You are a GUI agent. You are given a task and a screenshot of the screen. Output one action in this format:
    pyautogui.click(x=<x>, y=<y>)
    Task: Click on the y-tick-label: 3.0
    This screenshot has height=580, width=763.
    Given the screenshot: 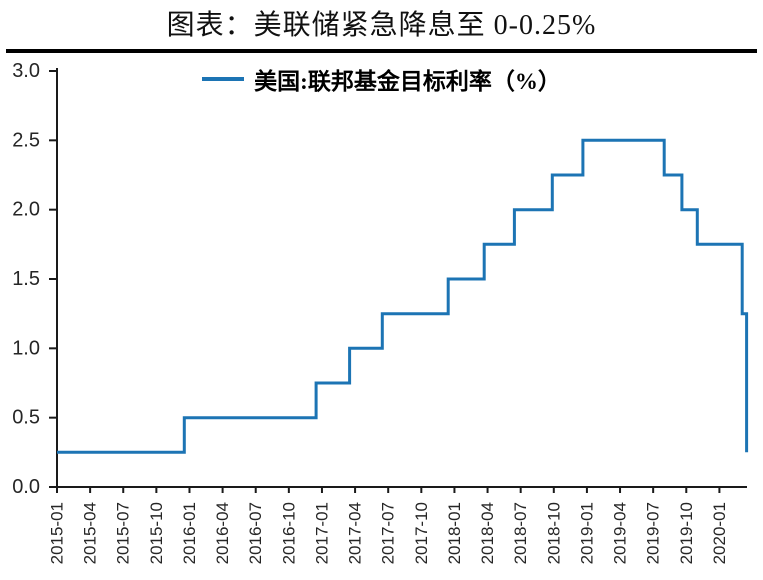 What is the action you would take?
    pyautogui.click(x=26, y=71)
    